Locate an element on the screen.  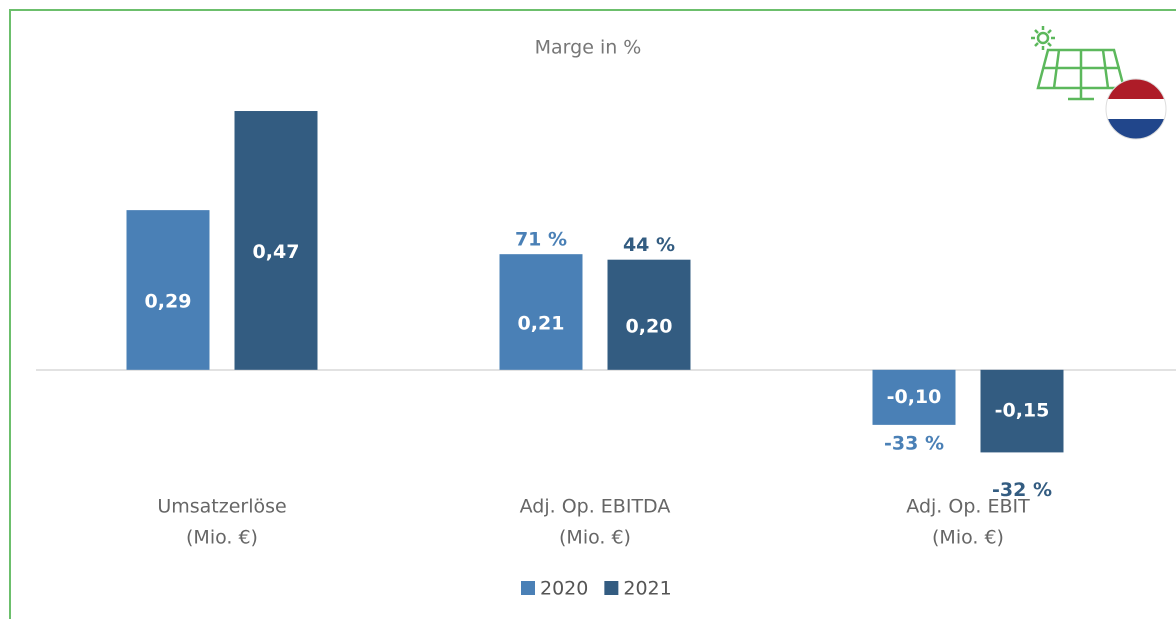
margin-label: 71 % is located at coordinates (541, 240).